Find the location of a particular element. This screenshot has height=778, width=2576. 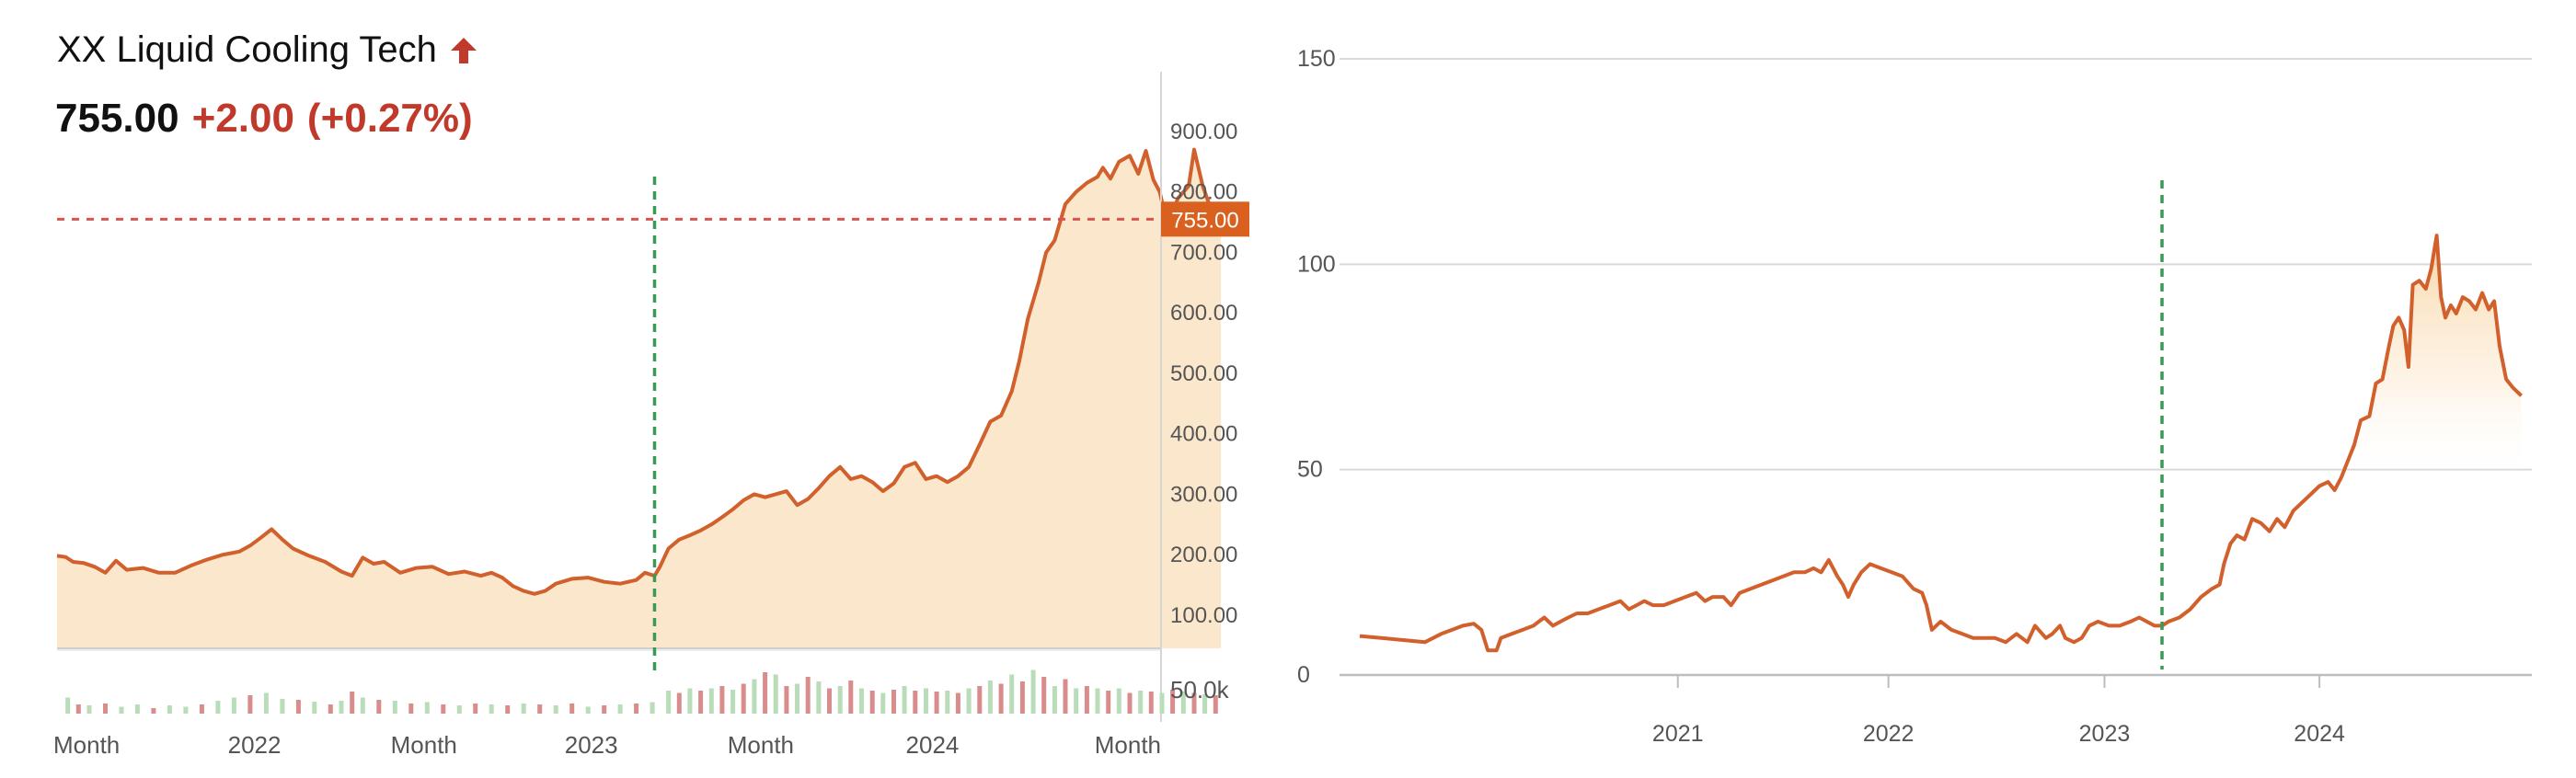

price-change-percent: (+0.27%) is located at coordinates (389, 118).